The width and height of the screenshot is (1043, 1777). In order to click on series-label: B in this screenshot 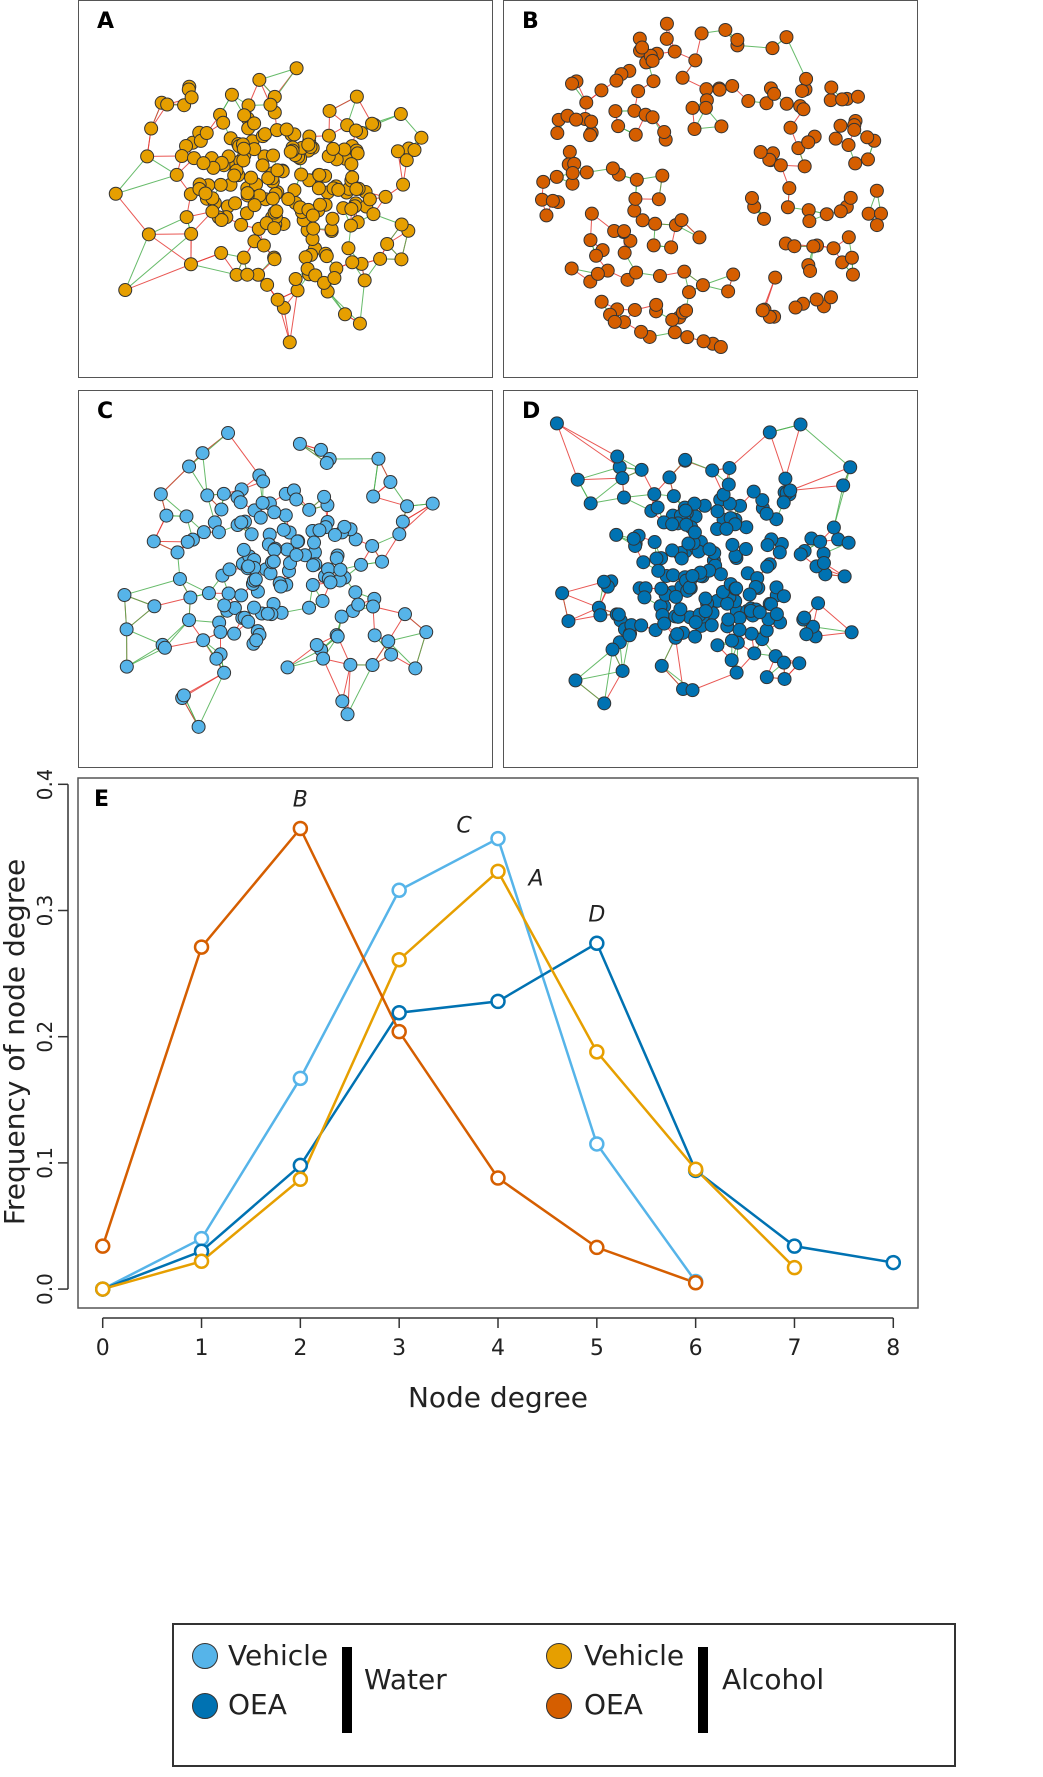, I will do `click(300, 799)`.